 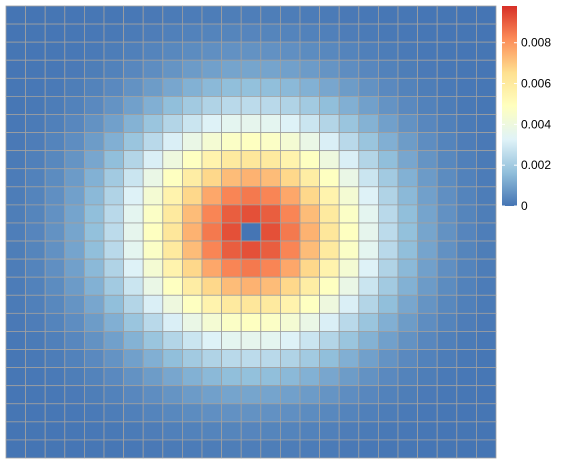 What do you see at coordinates (486, 449) in the screenshot?
I see `heatmap-cell` at bounding box center [486, 449].